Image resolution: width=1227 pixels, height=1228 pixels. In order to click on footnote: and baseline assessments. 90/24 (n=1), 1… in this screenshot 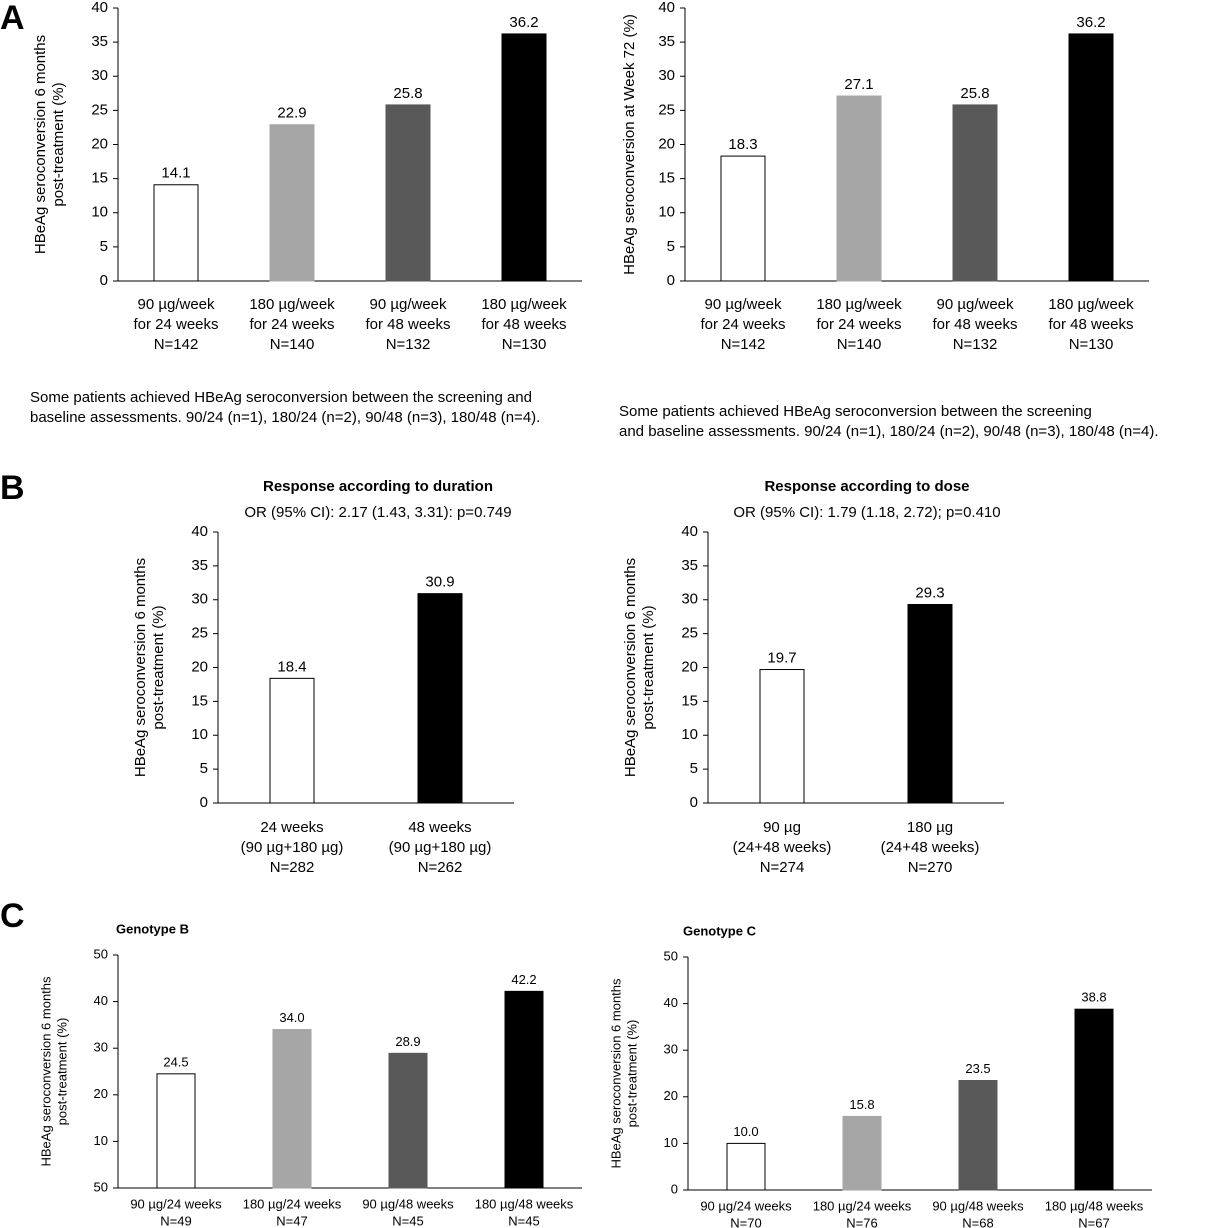, I will do `click(889, 431)`.